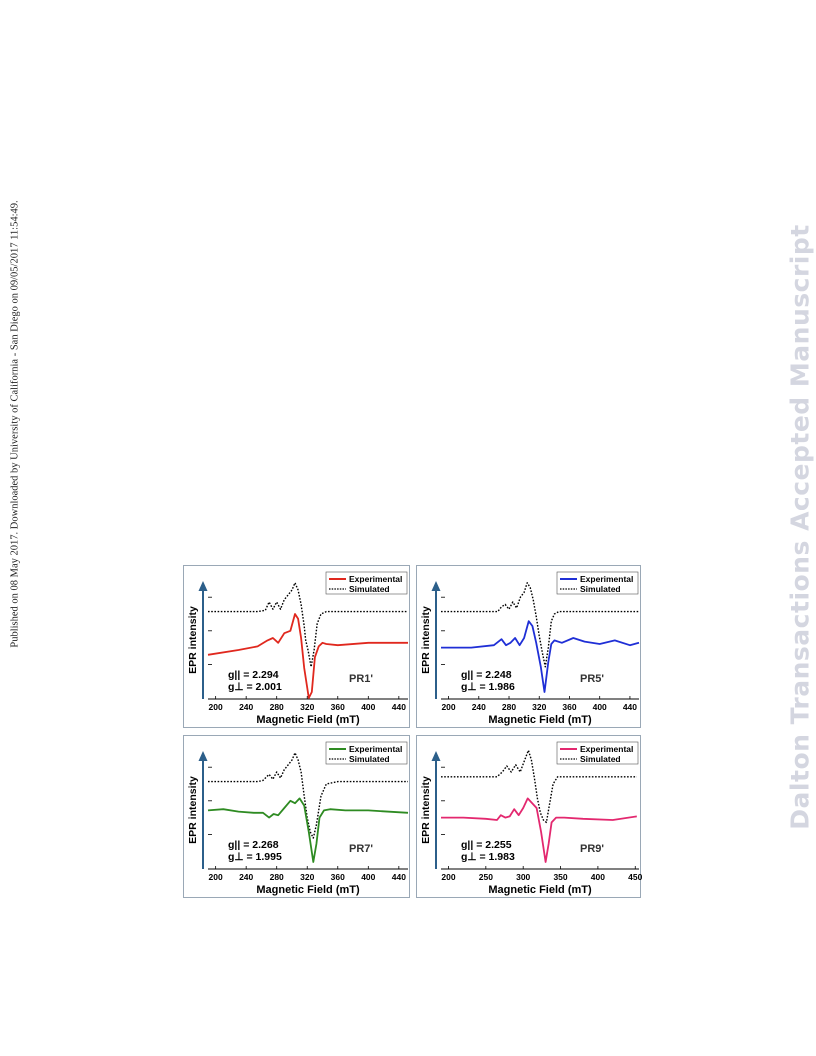 The width and height of the screenshot is (816, 1056). What do you see at coordinates (592, 679) in the screenshot?
I see `panel-label-pr5: PR5'` at bounding box center [592, 679].